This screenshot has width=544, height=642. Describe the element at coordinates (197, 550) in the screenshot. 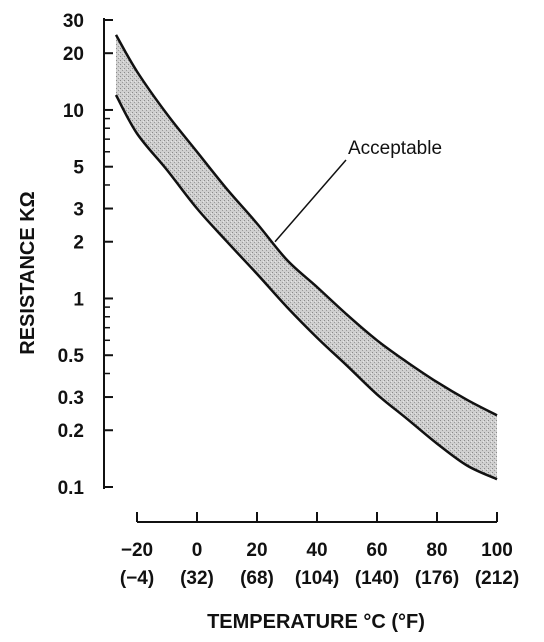

I see `x-tick-label-celsius: 0` at that location.